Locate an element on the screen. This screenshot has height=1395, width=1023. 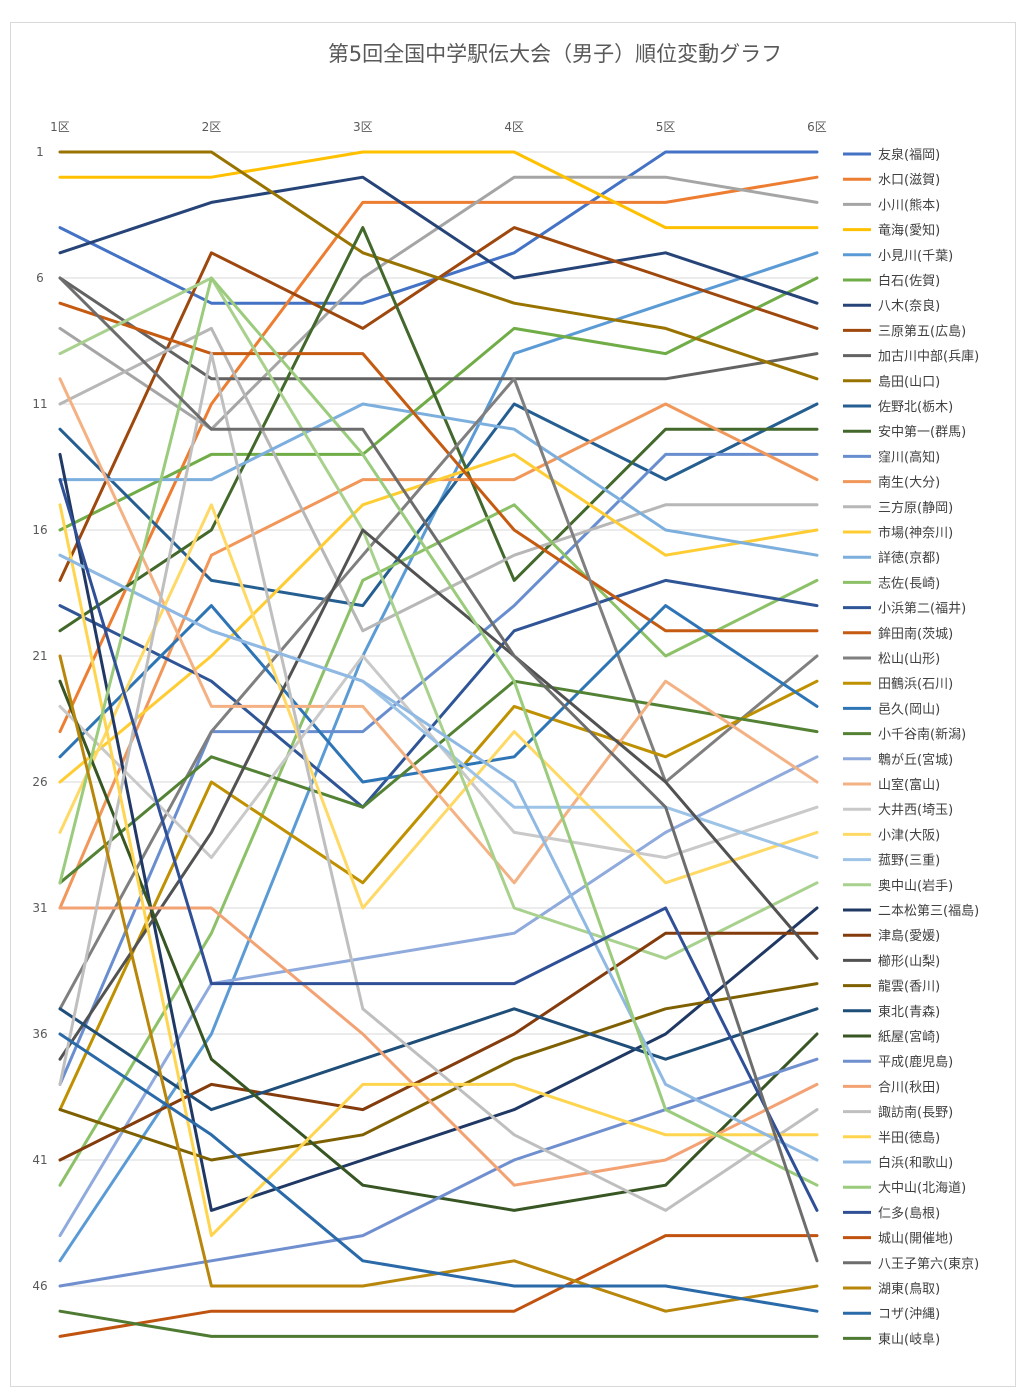
legend-label: 島田(山口) is located at coordinates (909, 382).